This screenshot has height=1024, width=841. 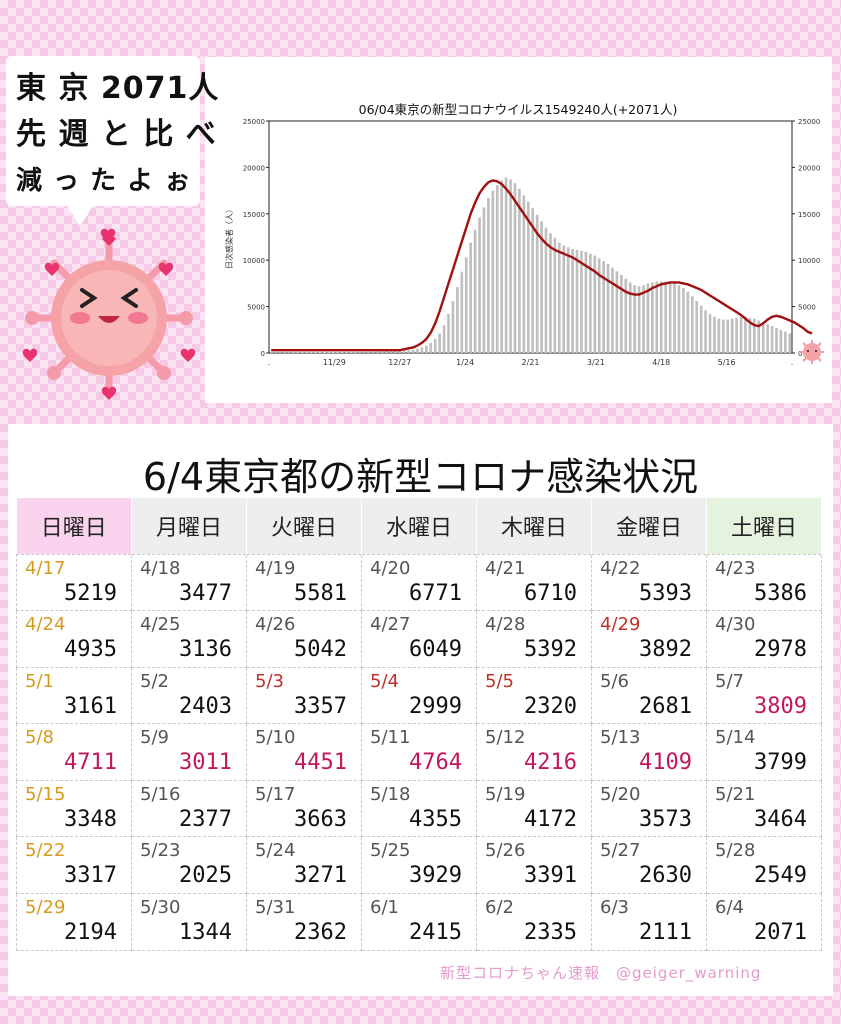 What do you see at coordinates (116, 134) in the screenshot?
I see `bubble-line-2: 先 週 と 比 べ` at bounding box center [116, 134].